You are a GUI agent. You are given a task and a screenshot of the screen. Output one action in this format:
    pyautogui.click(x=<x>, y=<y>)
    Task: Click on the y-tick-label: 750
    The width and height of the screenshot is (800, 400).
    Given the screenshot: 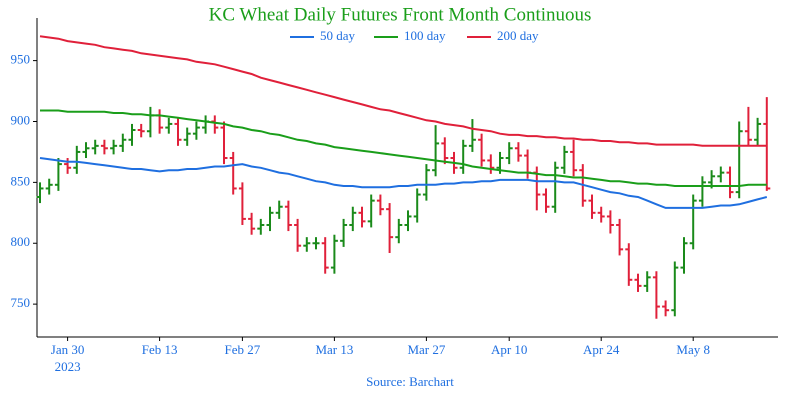 What is the action you would take?
    pyautogui.click(x=21, y=302)
    